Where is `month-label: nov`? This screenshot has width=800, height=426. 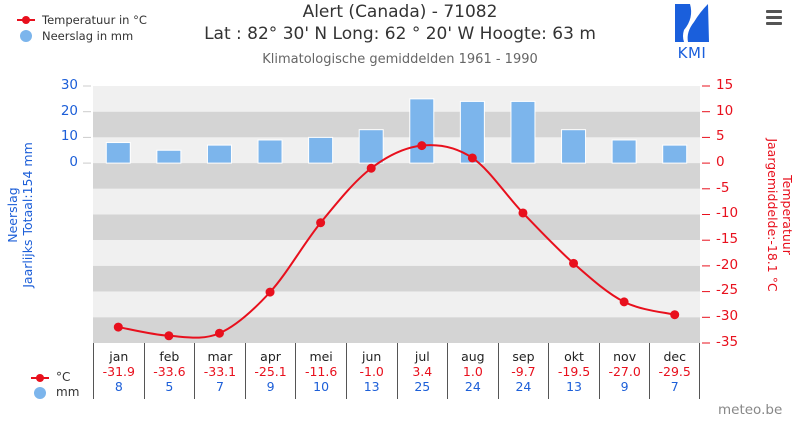
month-label: nov is located at coordinates (625, 356).